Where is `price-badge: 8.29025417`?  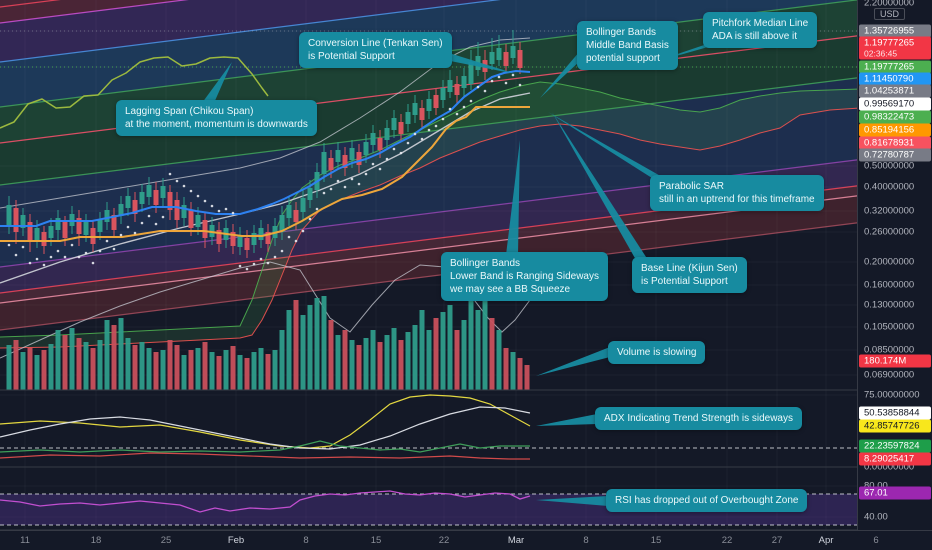
price-badge: 8.29025417 is located at coordinates (895, 459).